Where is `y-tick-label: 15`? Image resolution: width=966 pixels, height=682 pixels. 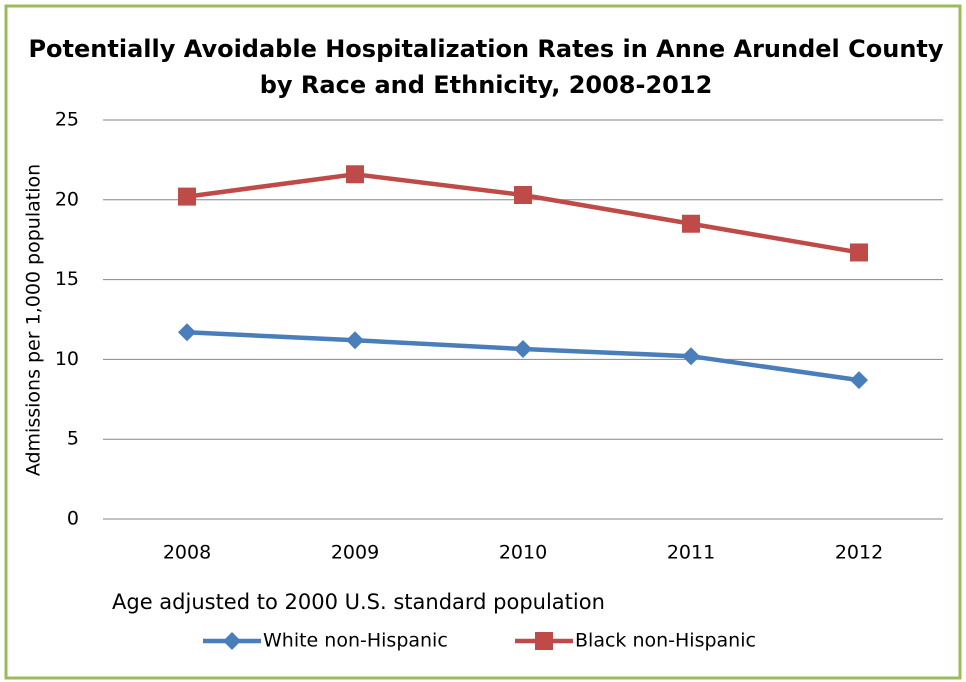
y-tick-label: 15 is located at coordinates (67, 279).